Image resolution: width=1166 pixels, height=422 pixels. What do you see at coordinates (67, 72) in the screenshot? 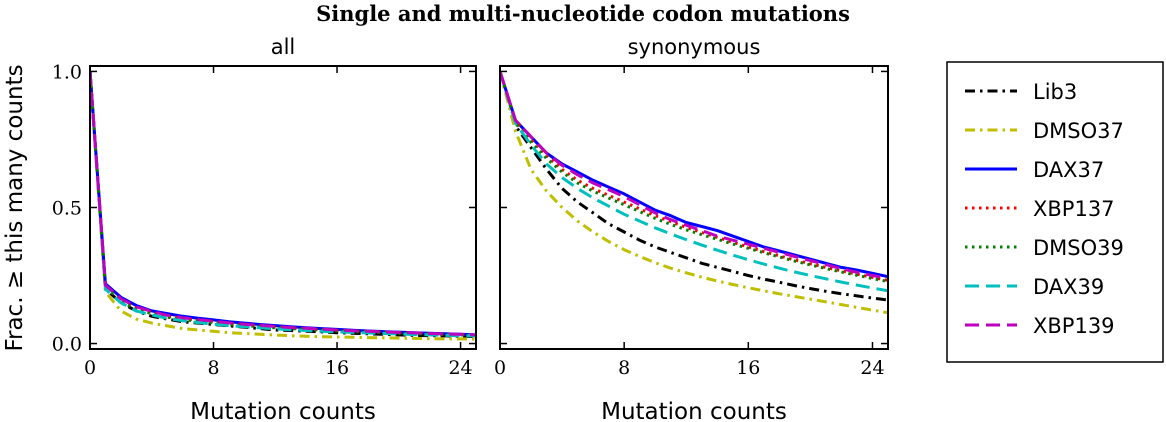
I see `y-tick-label: 1.0` at bounding box center [67, 72].